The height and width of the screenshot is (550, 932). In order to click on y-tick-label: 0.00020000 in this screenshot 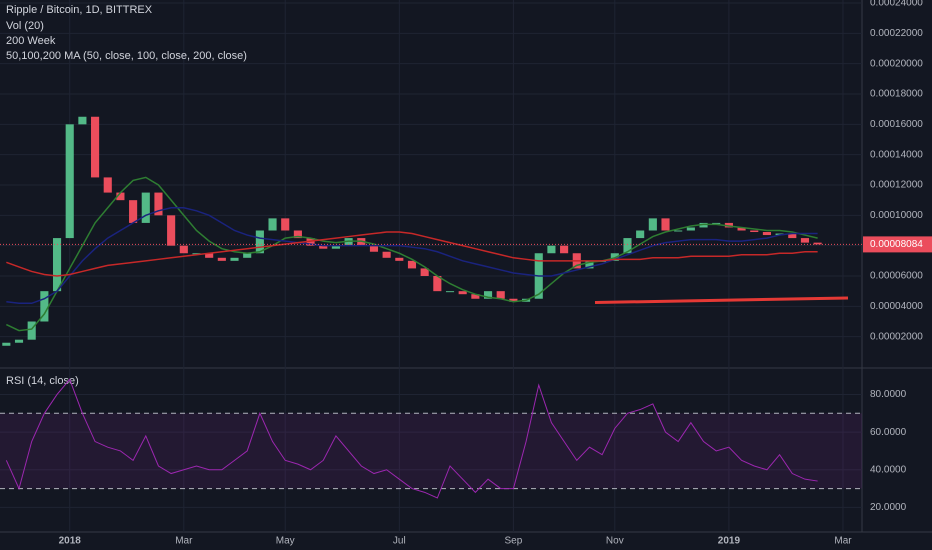, I will do `click(896, 63)`.